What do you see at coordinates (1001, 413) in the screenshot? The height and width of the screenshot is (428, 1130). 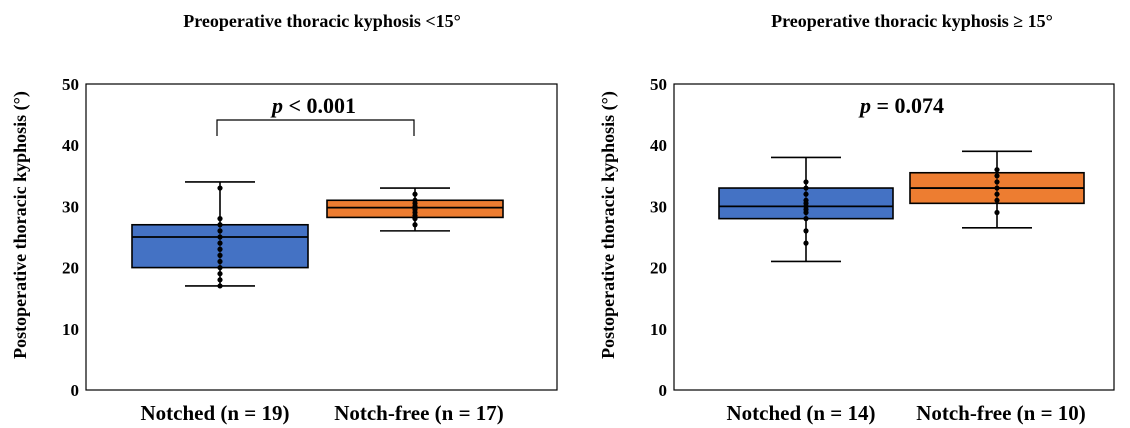 I see `x-category-label: Notch-free (n = 10)` at bounding box center [1001, 413].